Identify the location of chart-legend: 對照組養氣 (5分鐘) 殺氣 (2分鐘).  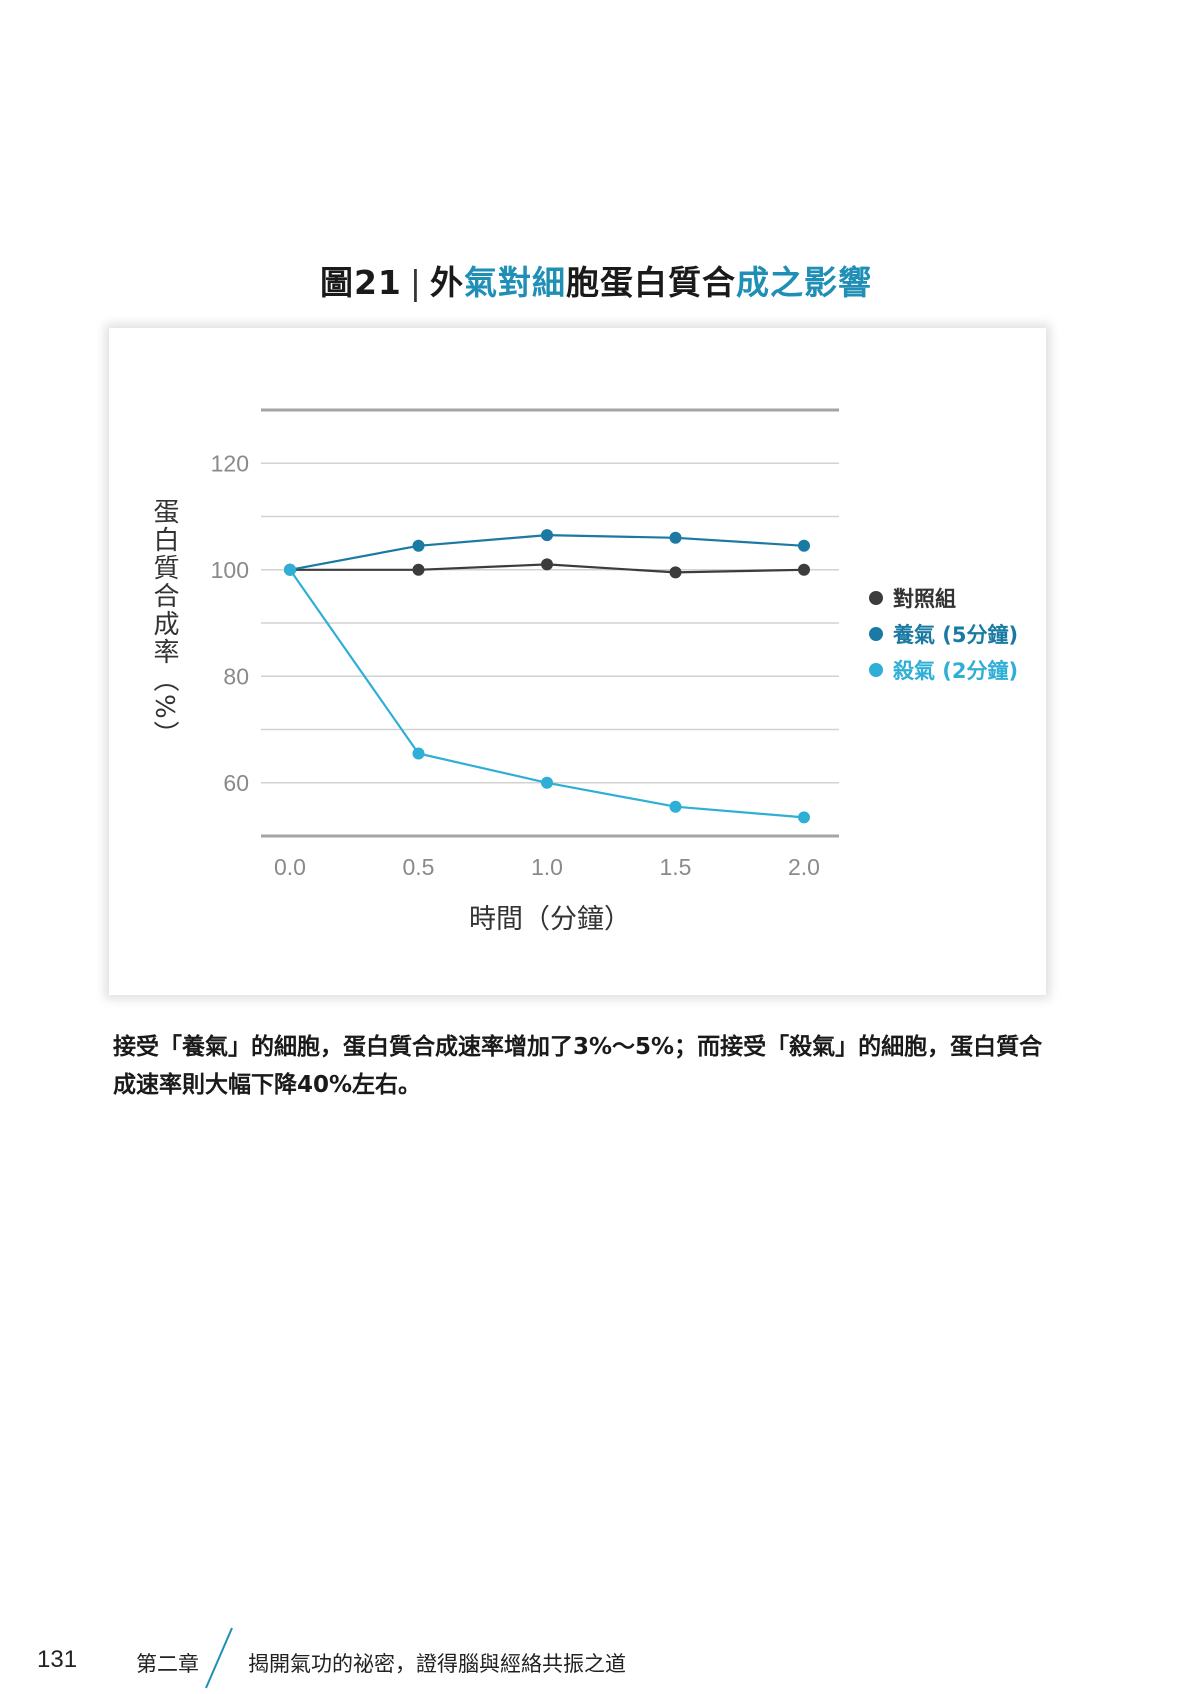
(943, 634).